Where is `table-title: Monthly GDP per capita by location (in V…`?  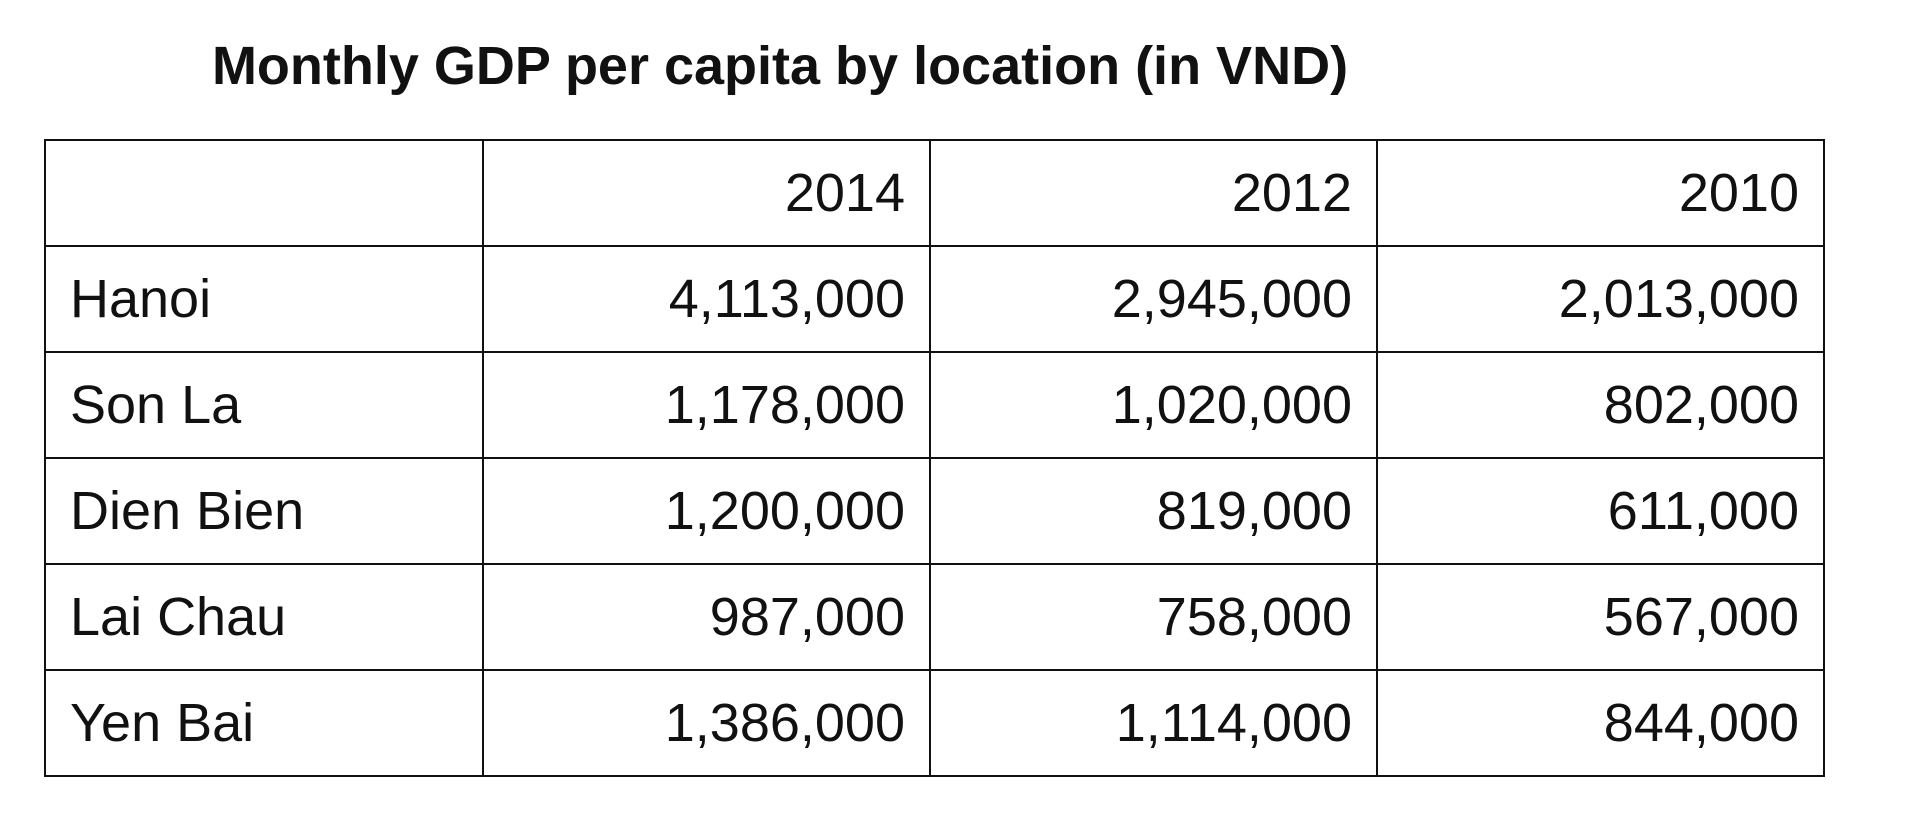 table-title: Monthly GDP per capita by location (in V… is located at coordinates (780, 66).